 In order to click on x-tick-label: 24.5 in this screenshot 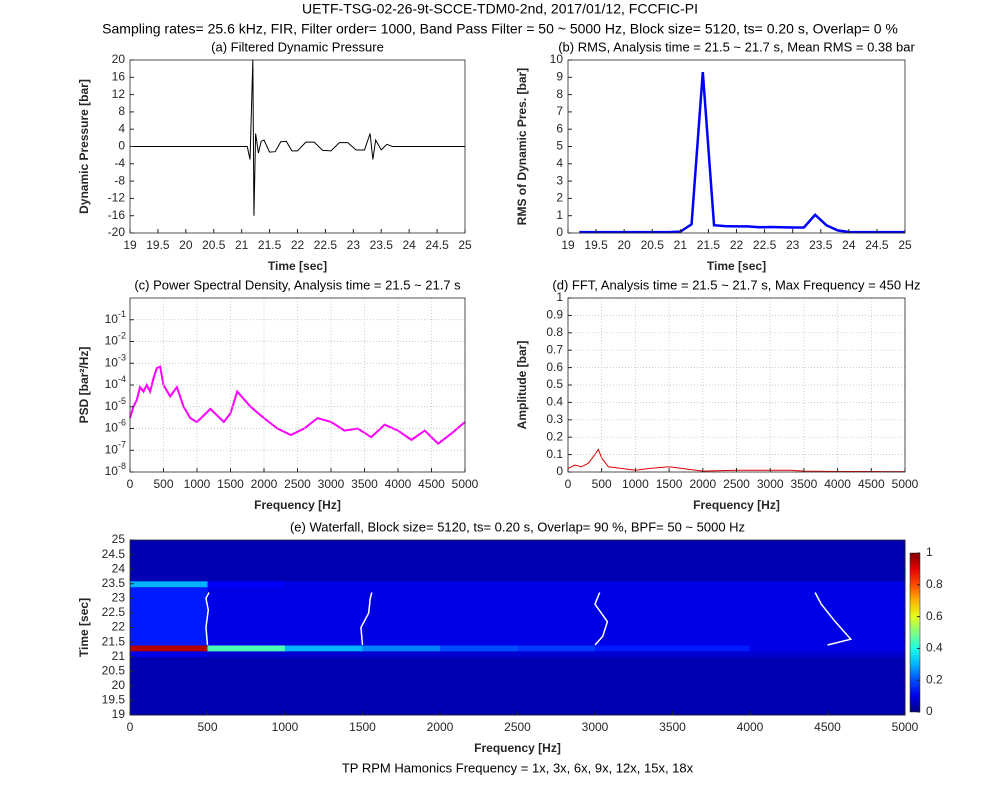, I will do `click(437, 245)`.